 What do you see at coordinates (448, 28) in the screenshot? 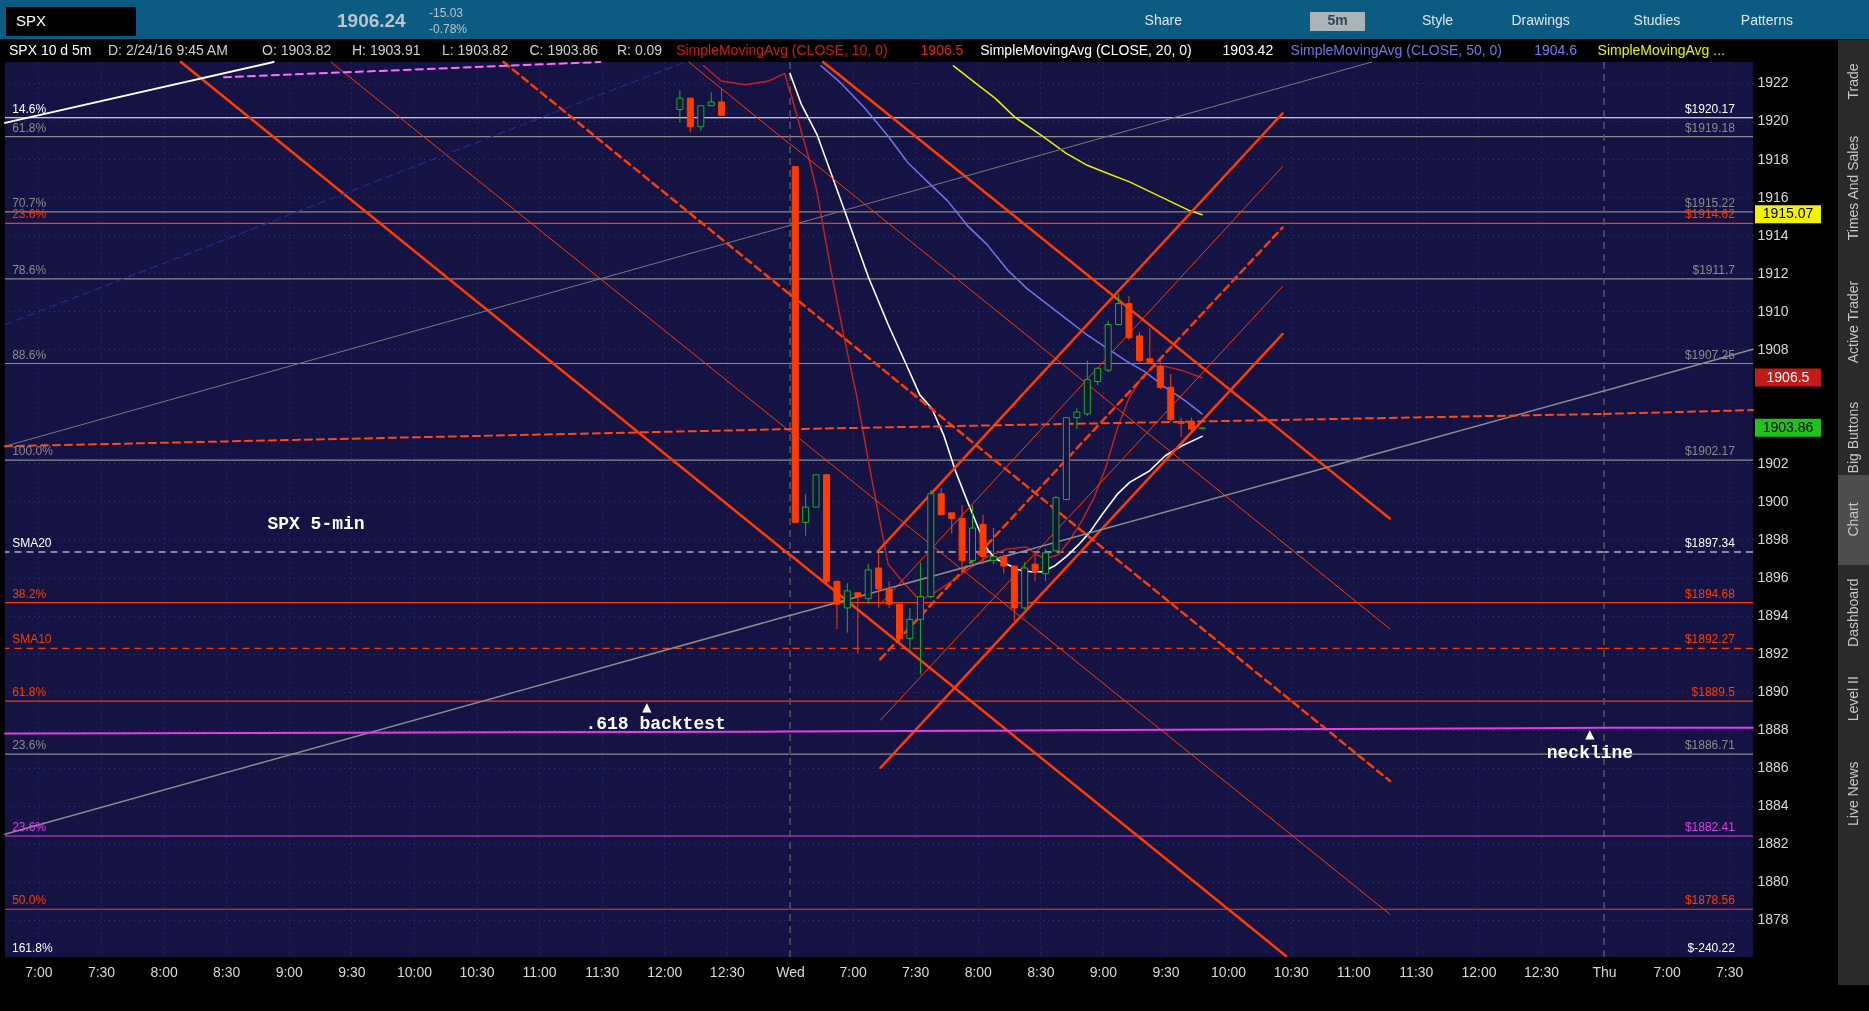
I see `text: -0.78%` at bounding box center [448, 28].